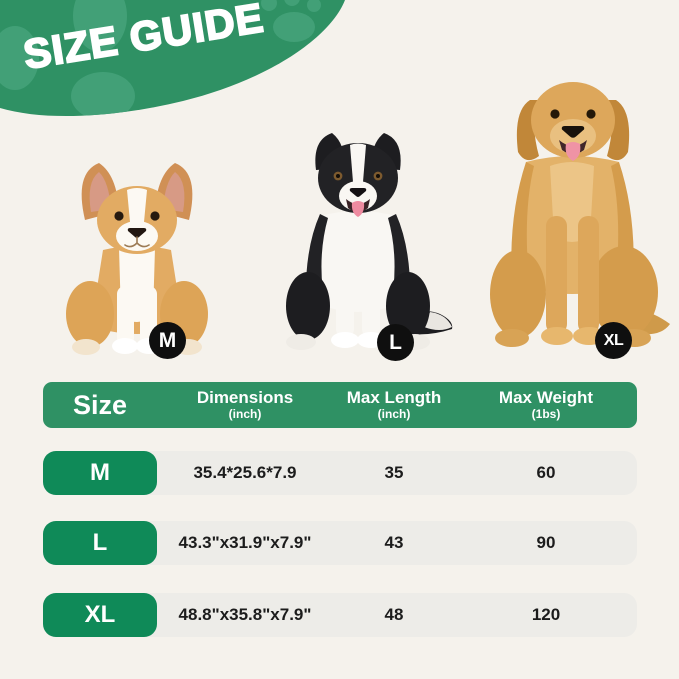  What do you see at coordinates (245, 472) in the screenshot?
I see `dimensions-value: 35.4*25.6*7.9` at bounding box center [245, 472].